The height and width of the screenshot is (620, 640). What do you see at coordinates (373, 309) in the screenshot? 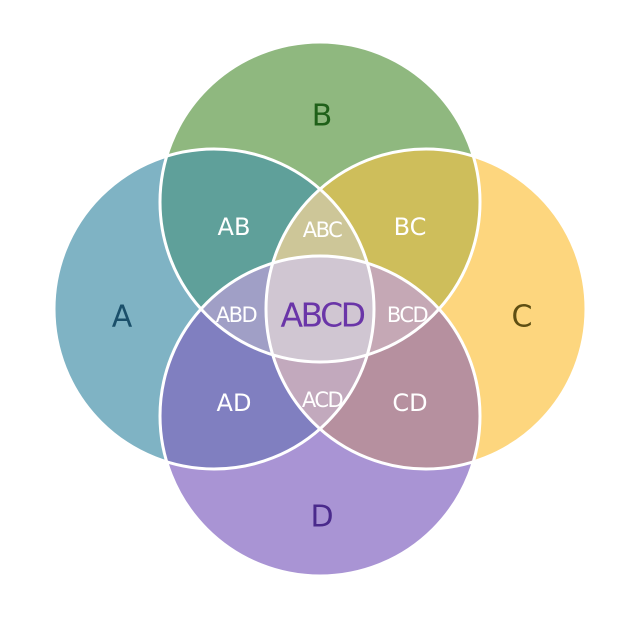
I see `region-bcd` at bounding box center [373, 309].